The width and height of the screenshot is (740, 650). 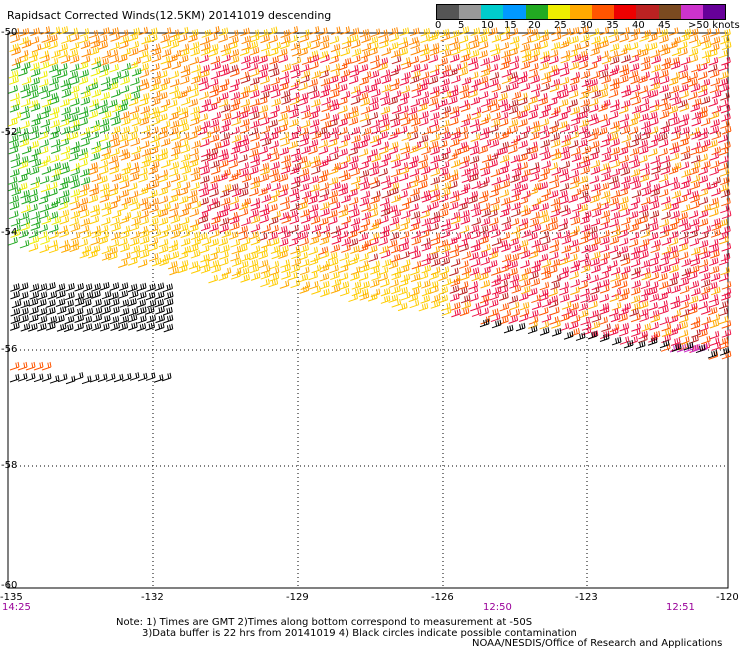 I want to click on cb-label-5: 5, so click(x=461, y=25).